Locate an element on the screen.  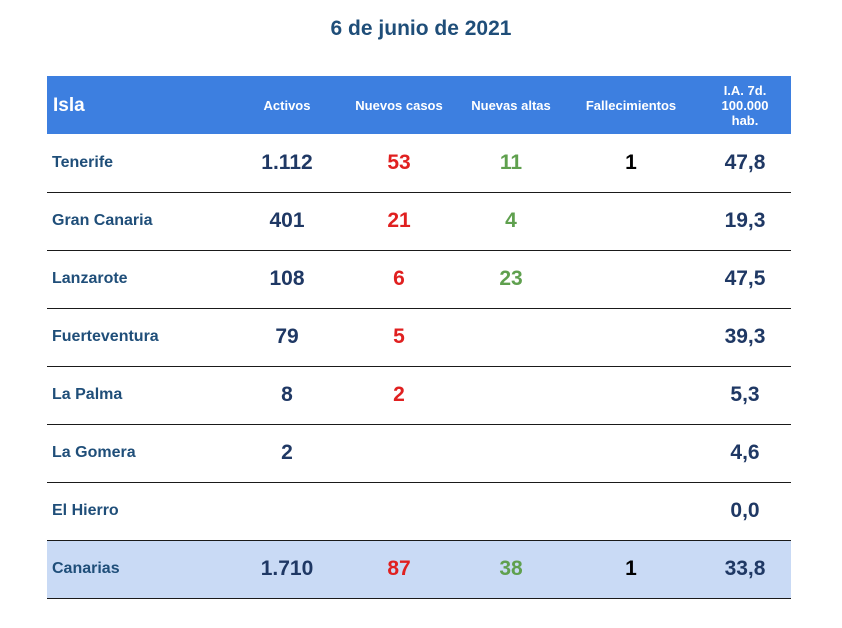
cell-nuevos-casos: 2 is located at coordinates (399, 395).